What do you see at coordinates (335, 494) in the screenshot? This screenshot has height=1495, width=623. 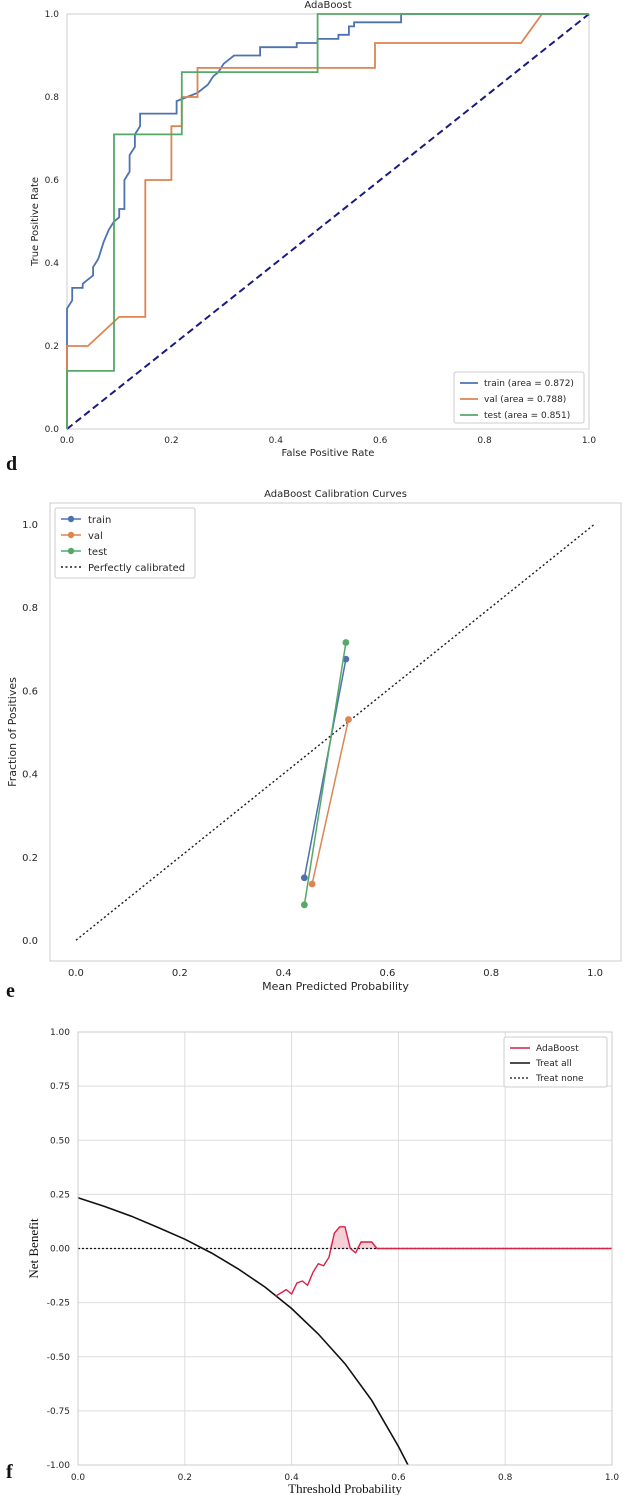 I see `calibration-title: AdaBoost Calibration Curves` at bounding box center [335, 494].